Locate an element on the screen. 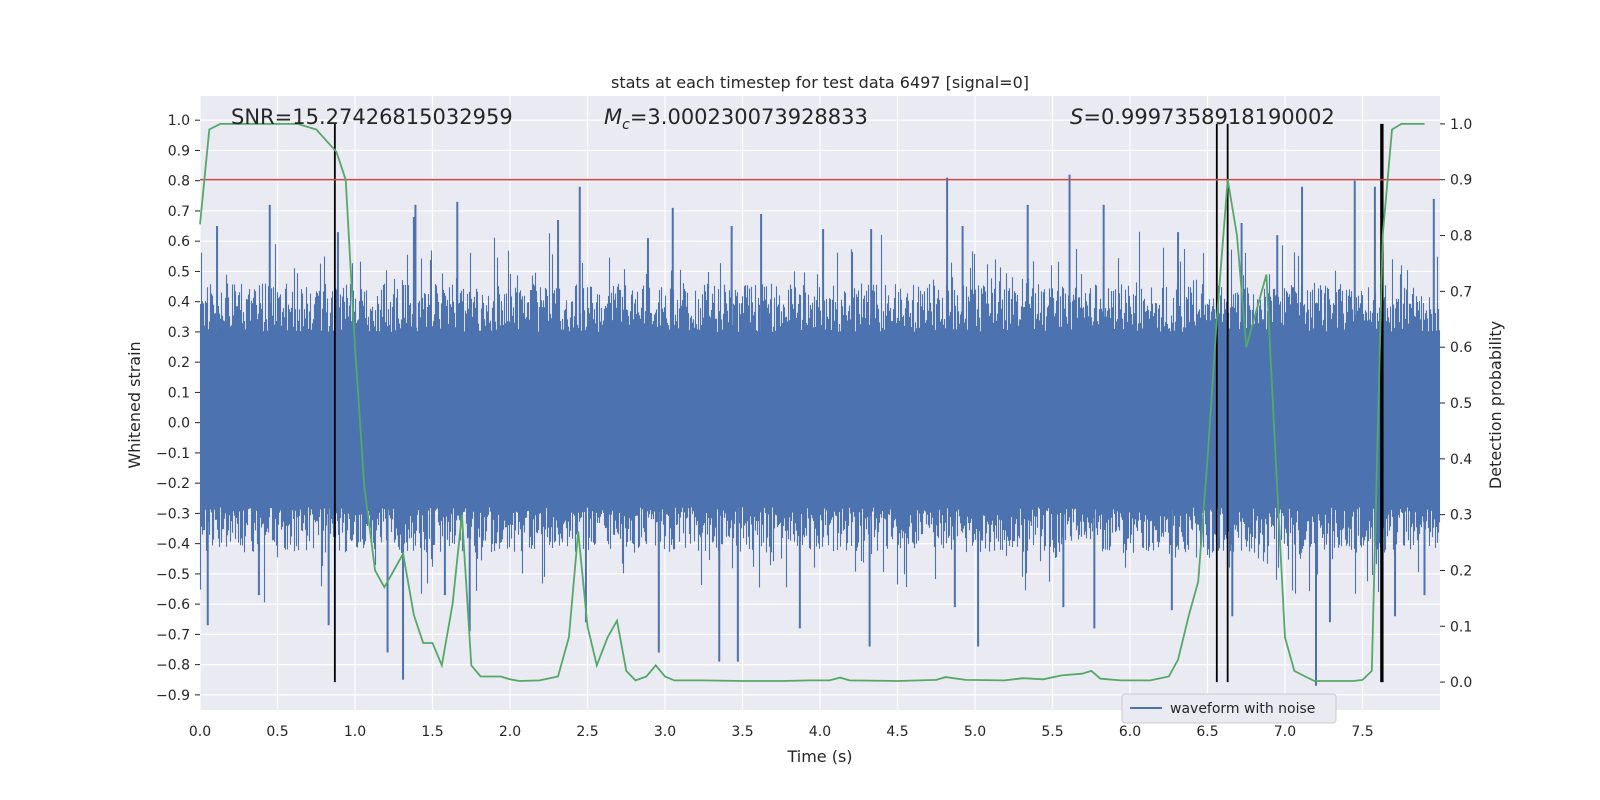 The height and width of the screenshot is (800, 1600). legend: waveform with noise is located at coordinates (1229, 708).